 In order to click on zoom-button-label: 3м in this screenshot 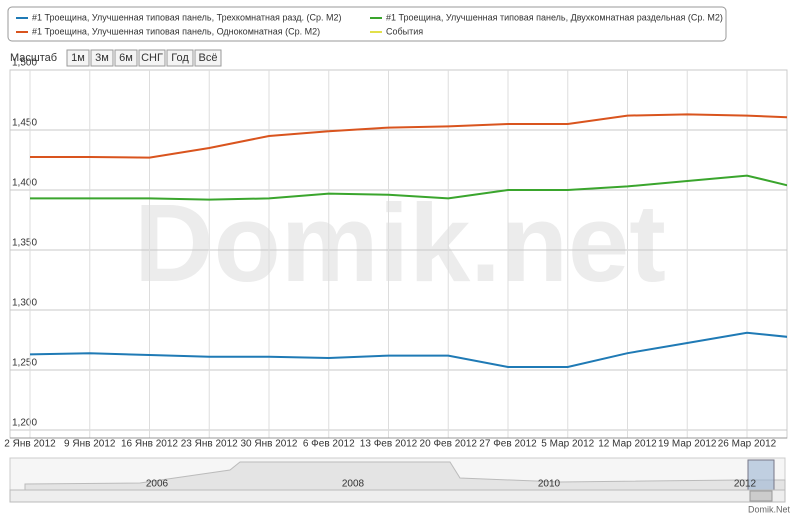, I will do `click(102, 58)`.